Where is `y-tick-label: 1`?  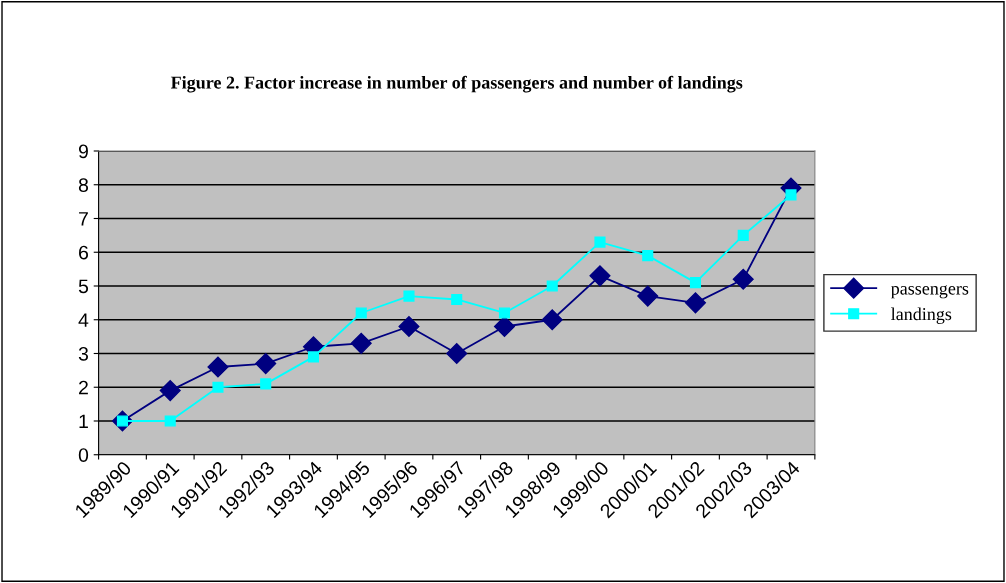 y-tick-label: 1 is located at coordinates (83, 421).